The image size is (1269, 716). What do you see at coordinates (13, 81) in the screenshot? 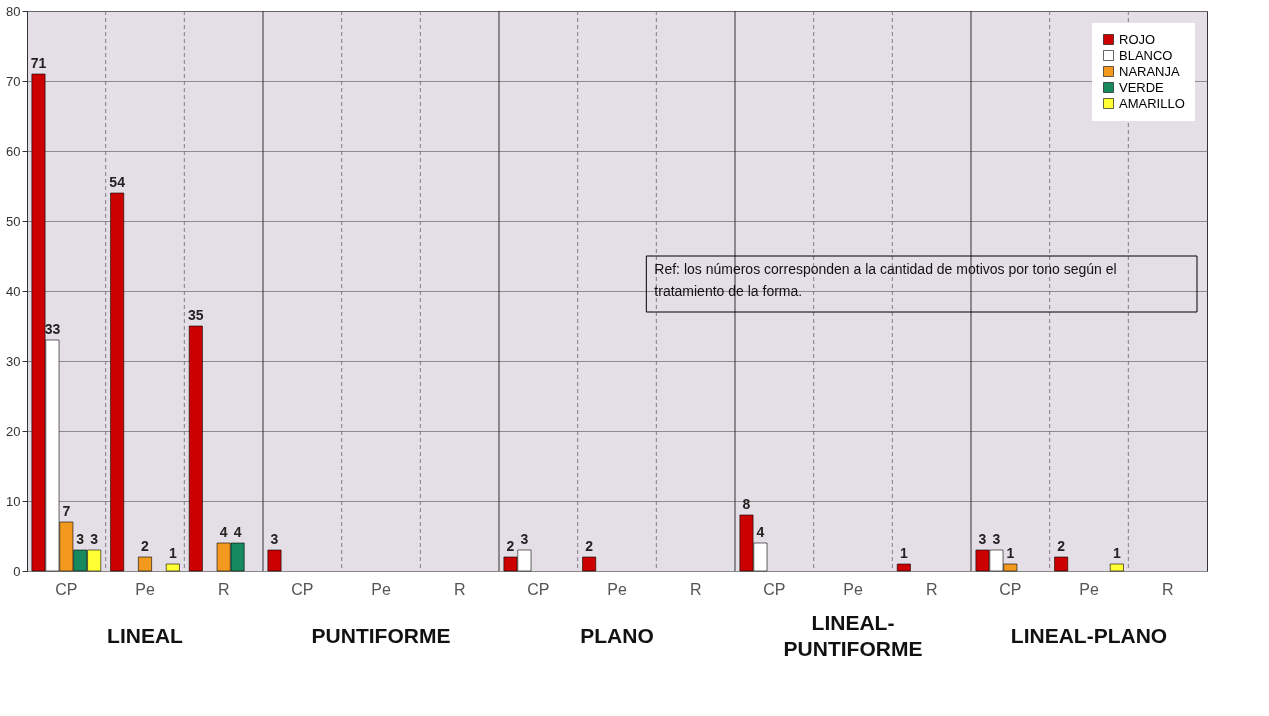
I see `y-tick-label: 70` at bounding box center [13, 81].